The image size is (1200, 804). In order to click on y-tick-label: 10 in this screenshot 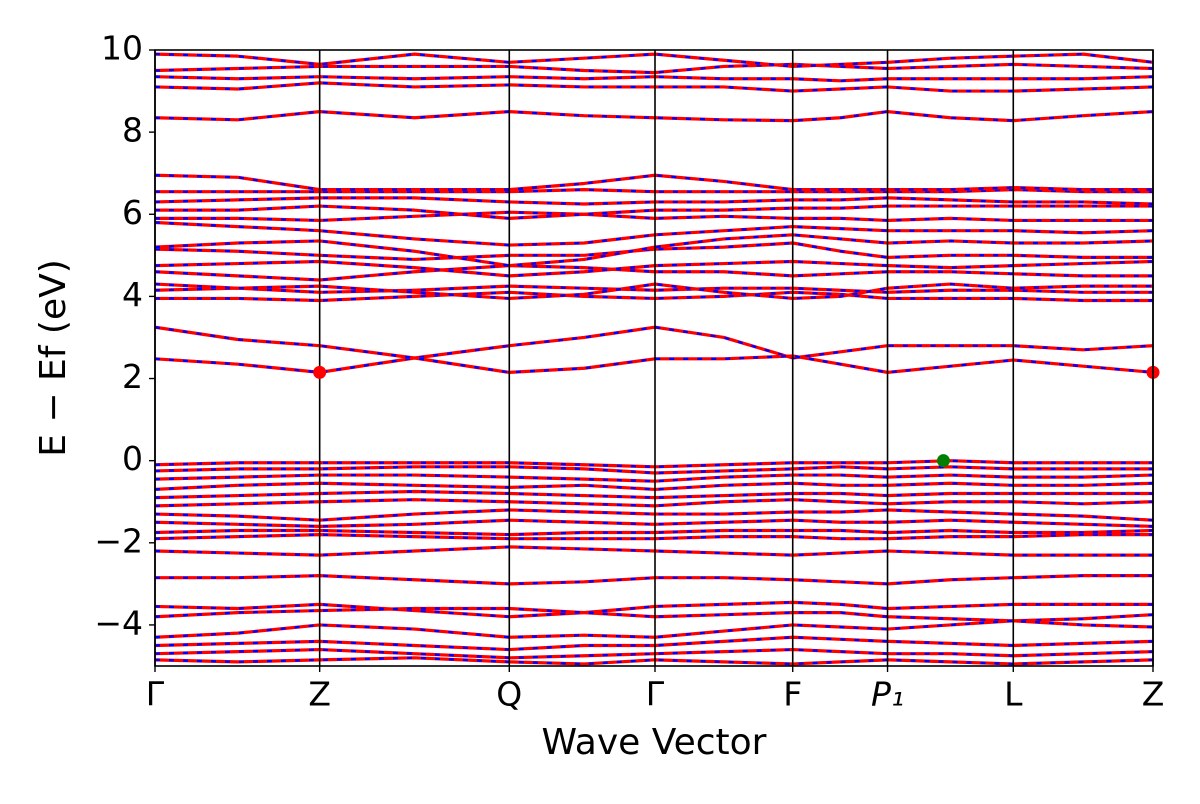, I will do `click(122, 48)`.